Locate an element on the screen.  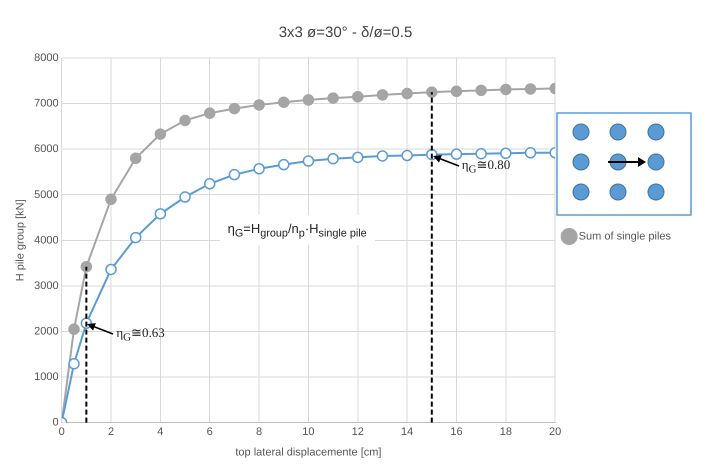
y-tick-label: 5000 is located at coordinates (46, 194).